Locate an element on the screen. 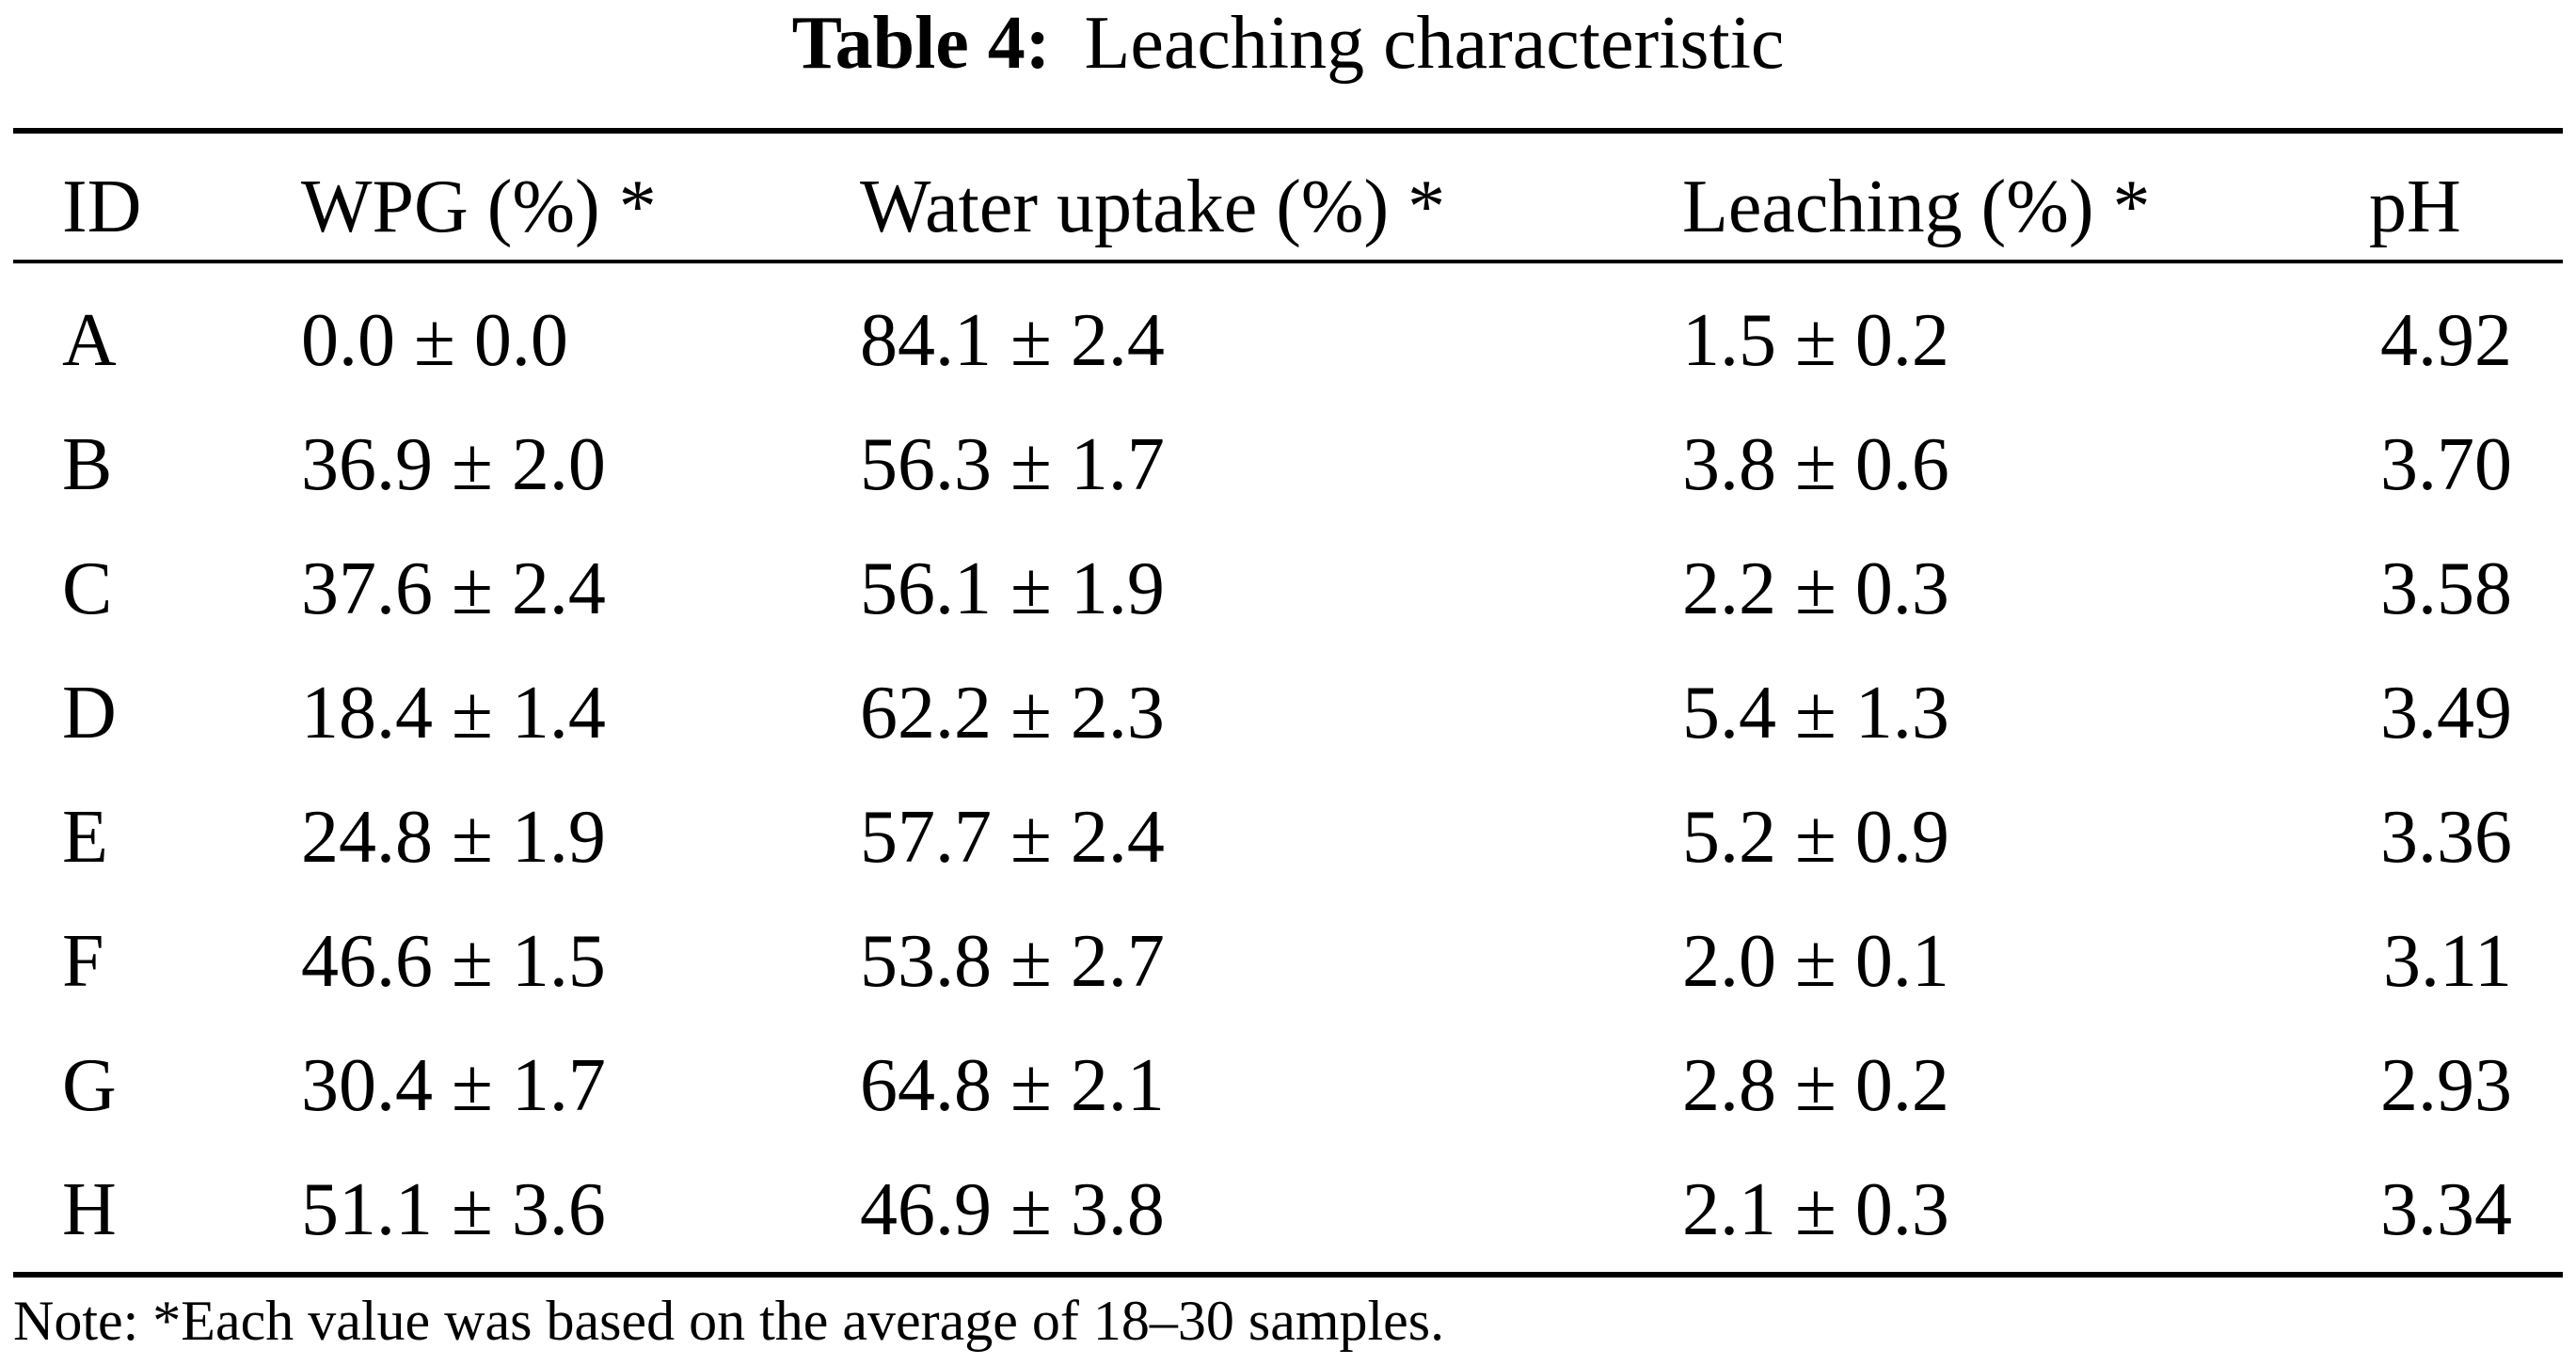 The height and width of the screenshot is (1365, 2576). cell-water-uptake: 62.2 ± 2.3 is located at coordinates (1013, 713).